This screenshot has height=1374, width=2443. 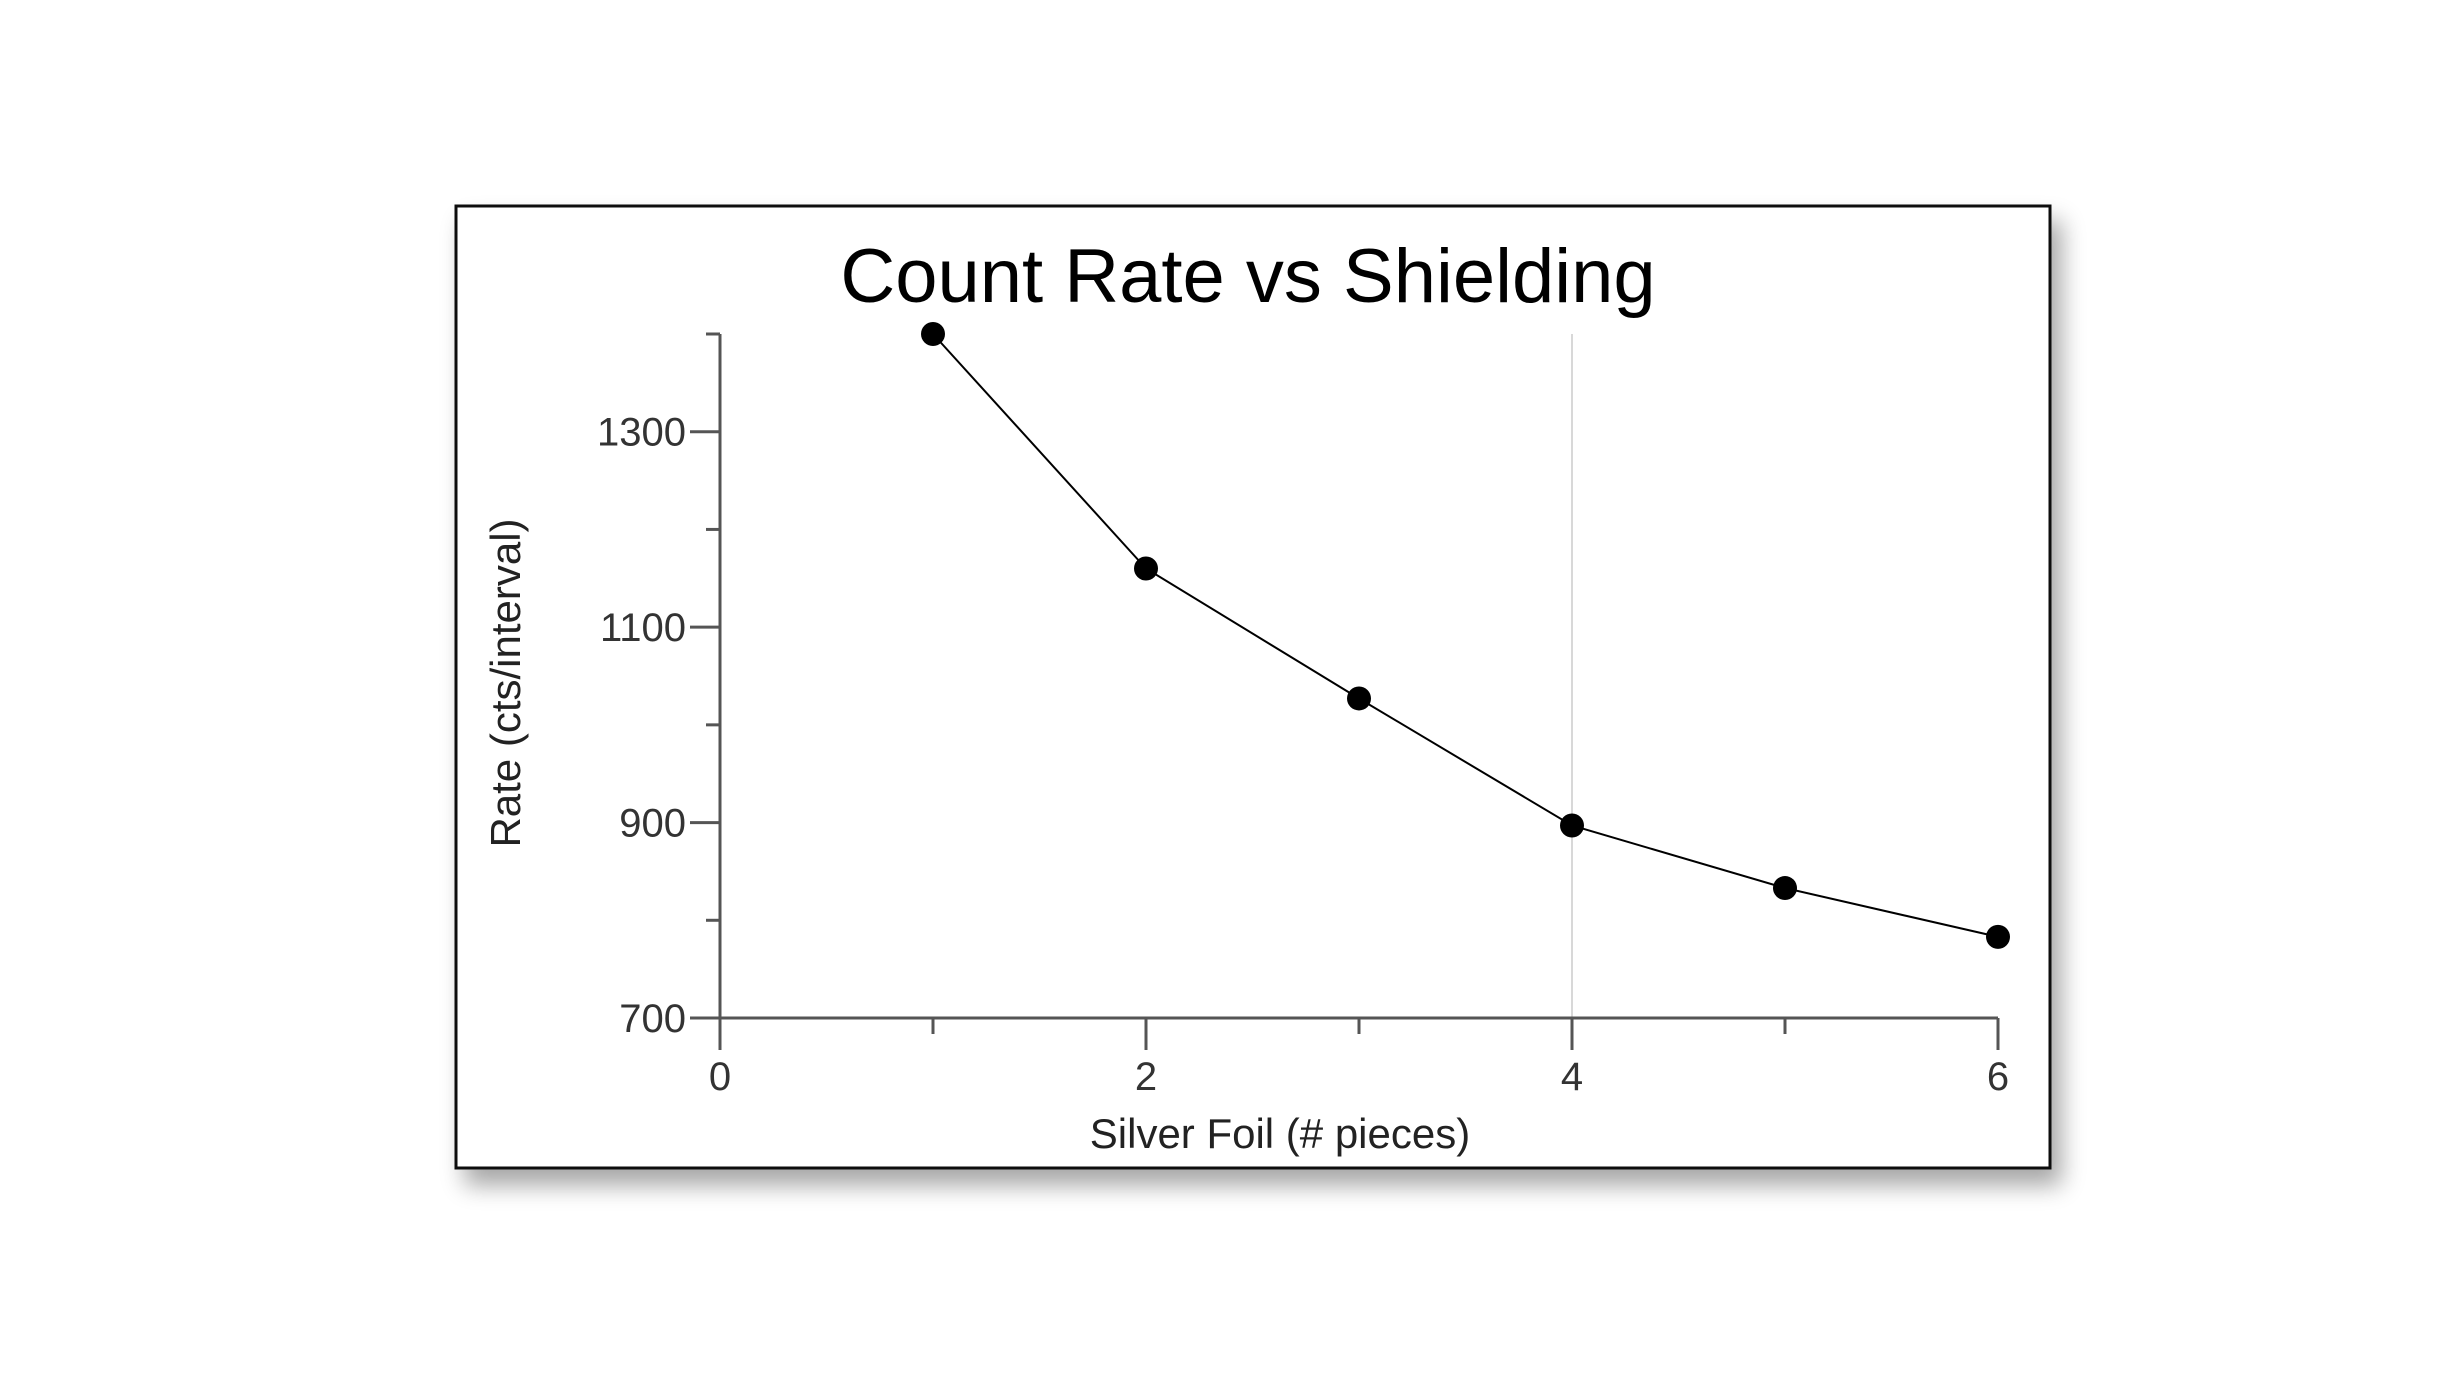 I want to click on y-axis-label: Rate (cts/interval), so click(x=505, y=682).